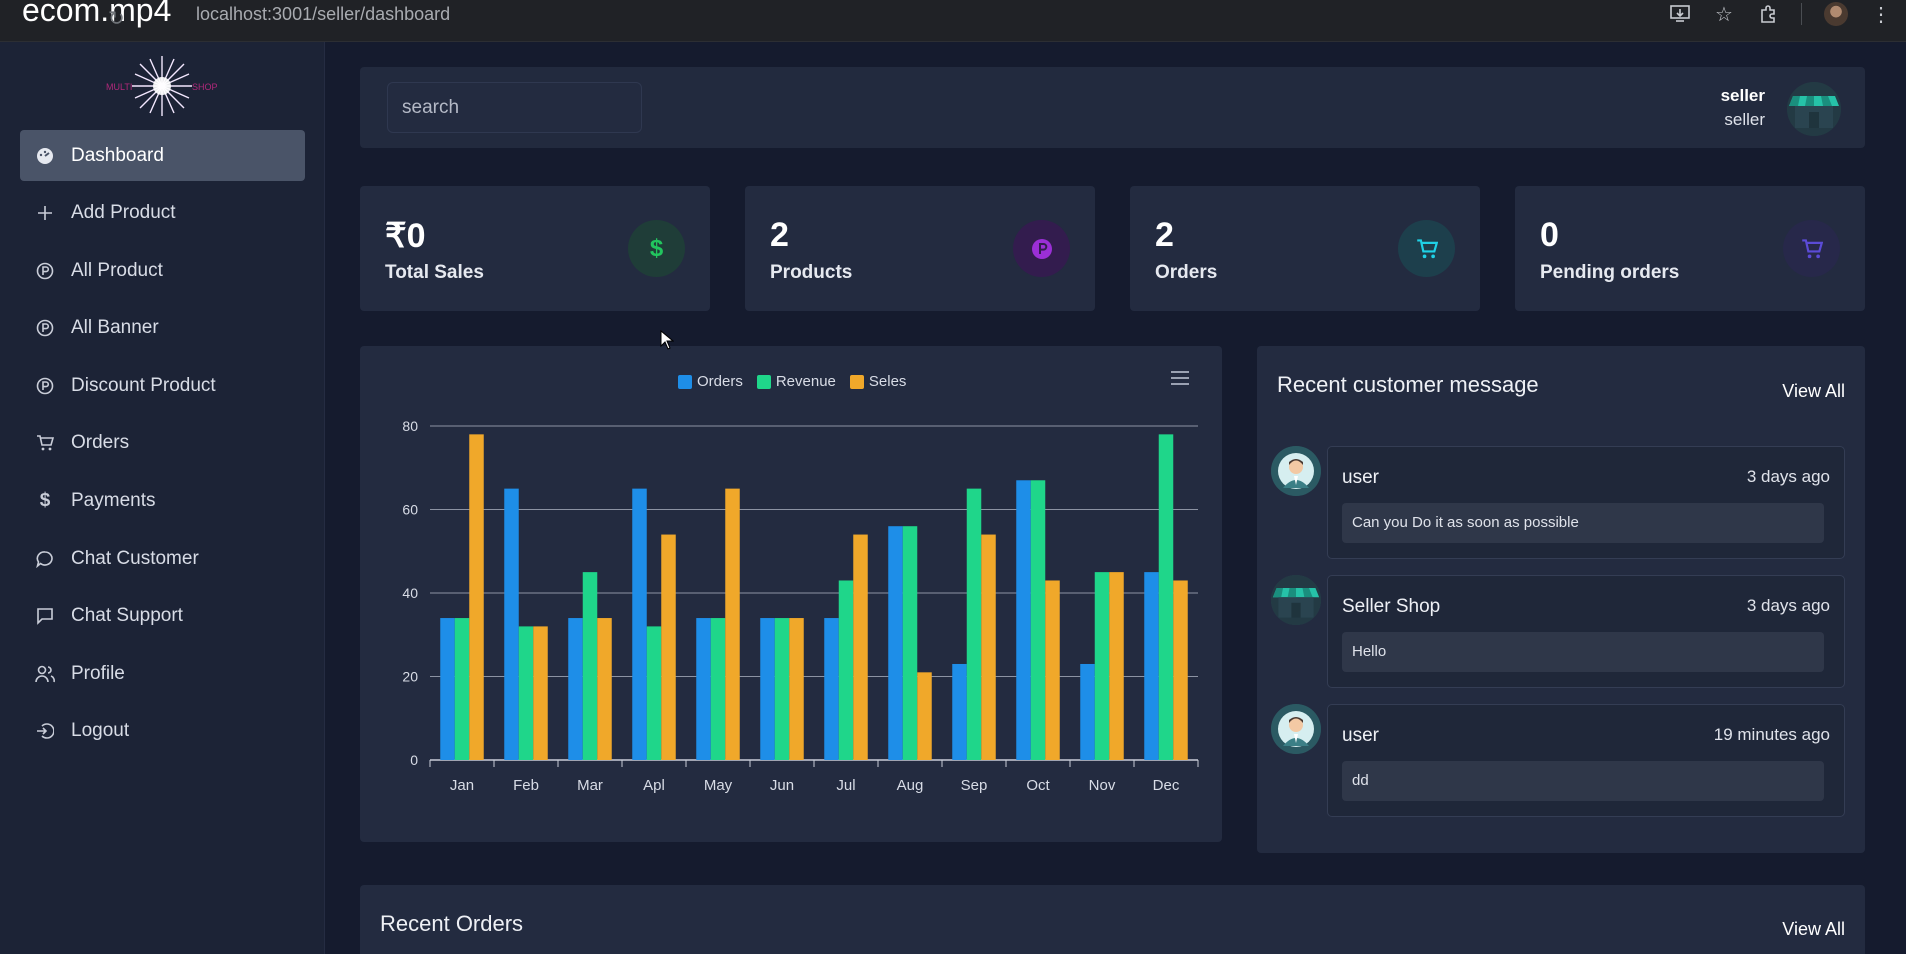 Image resolution: width=1906 pixels, height=954 pixels. What do you see at coordinates (860, 647) in the screenshot?
I see `bar-seles-jul` at bounding box center [860, 647].